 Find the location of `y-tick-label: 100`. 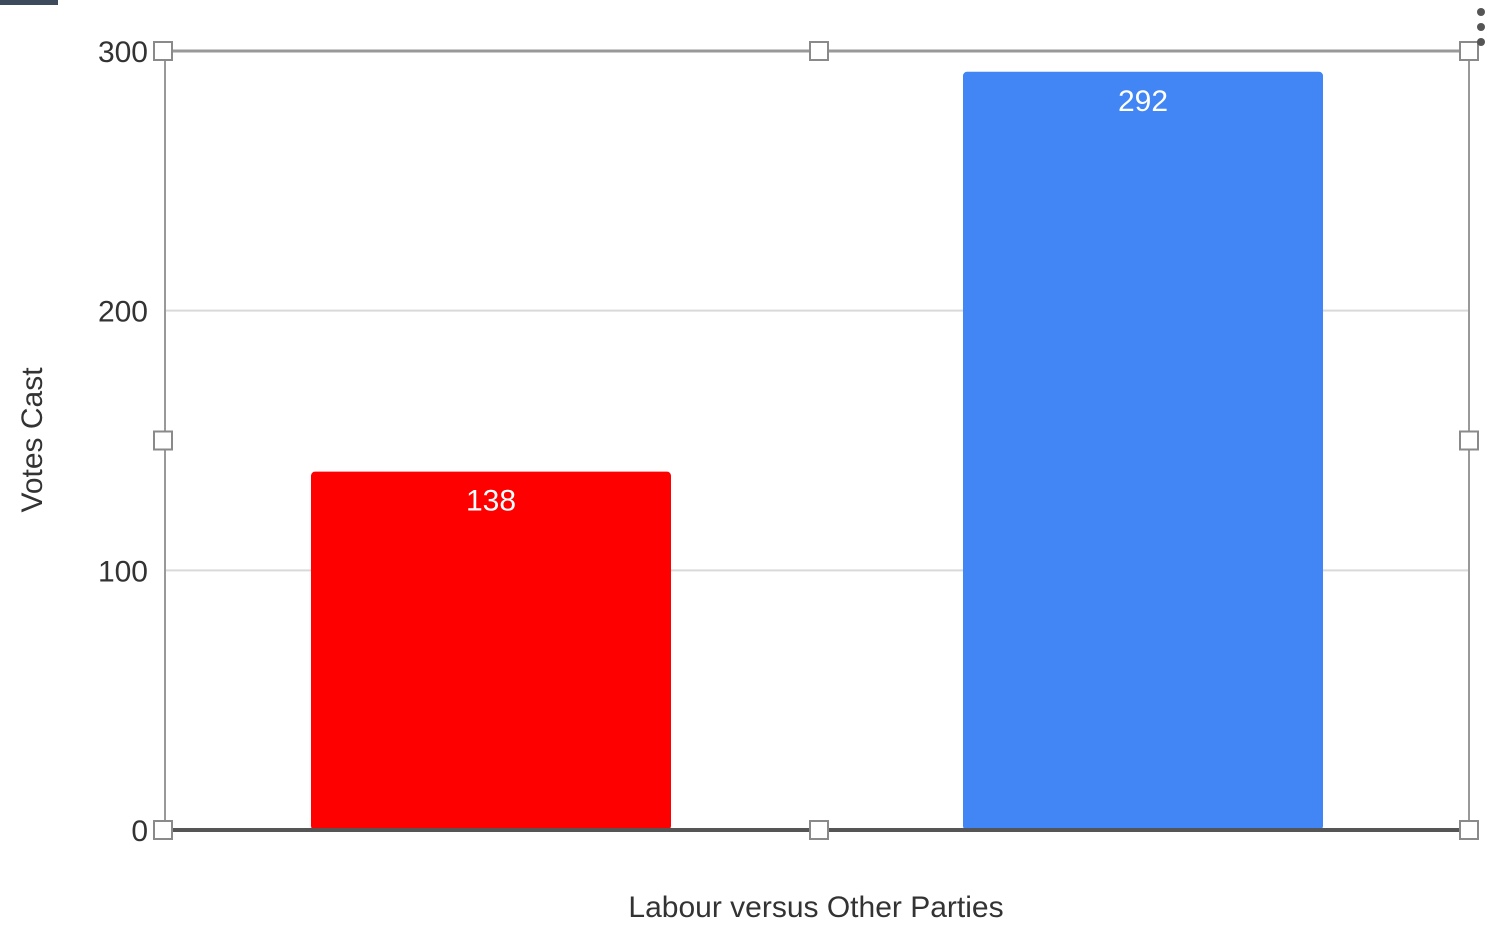

y-tick-label: 100 is located at coordinates (123, 571).